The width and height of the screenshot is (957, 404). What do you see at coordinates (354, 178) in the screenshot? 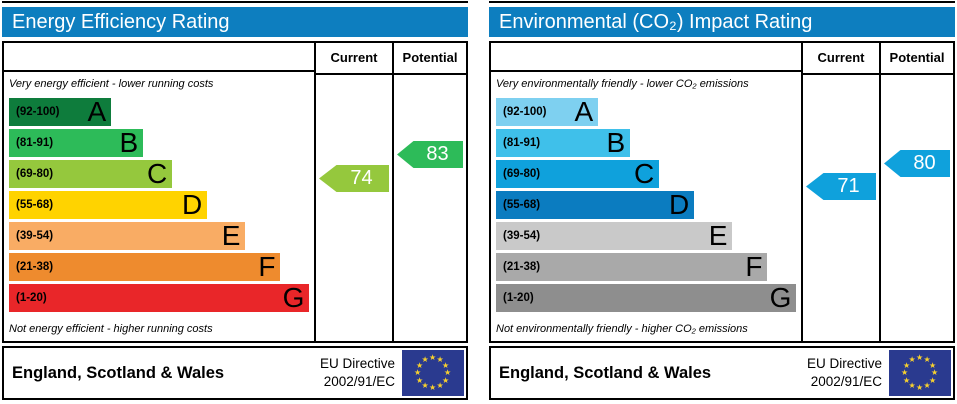
I see `current-rating-arrow: 74` at bounding box center [354, 178].